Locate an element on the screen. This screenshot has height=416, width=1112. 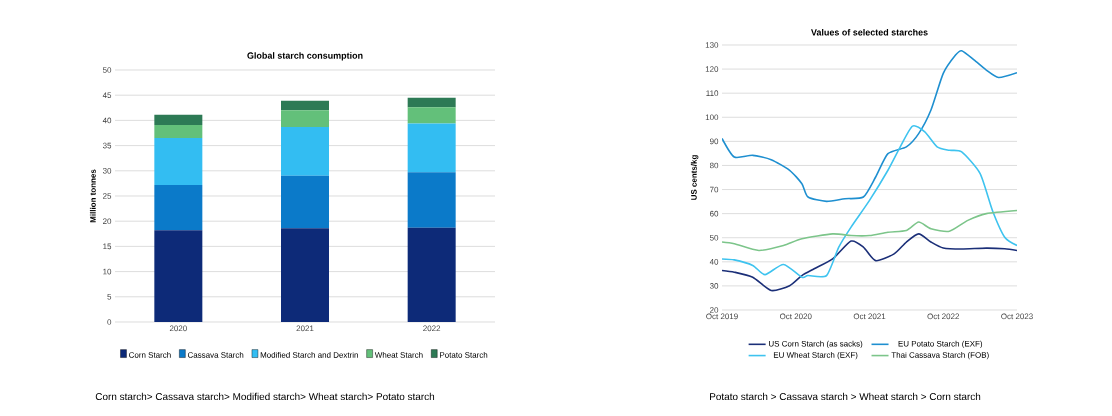
text: Corn starch> Cassava starch> Modified starch> Wheat starch> Potato starch is located at coordinates (265, 396).